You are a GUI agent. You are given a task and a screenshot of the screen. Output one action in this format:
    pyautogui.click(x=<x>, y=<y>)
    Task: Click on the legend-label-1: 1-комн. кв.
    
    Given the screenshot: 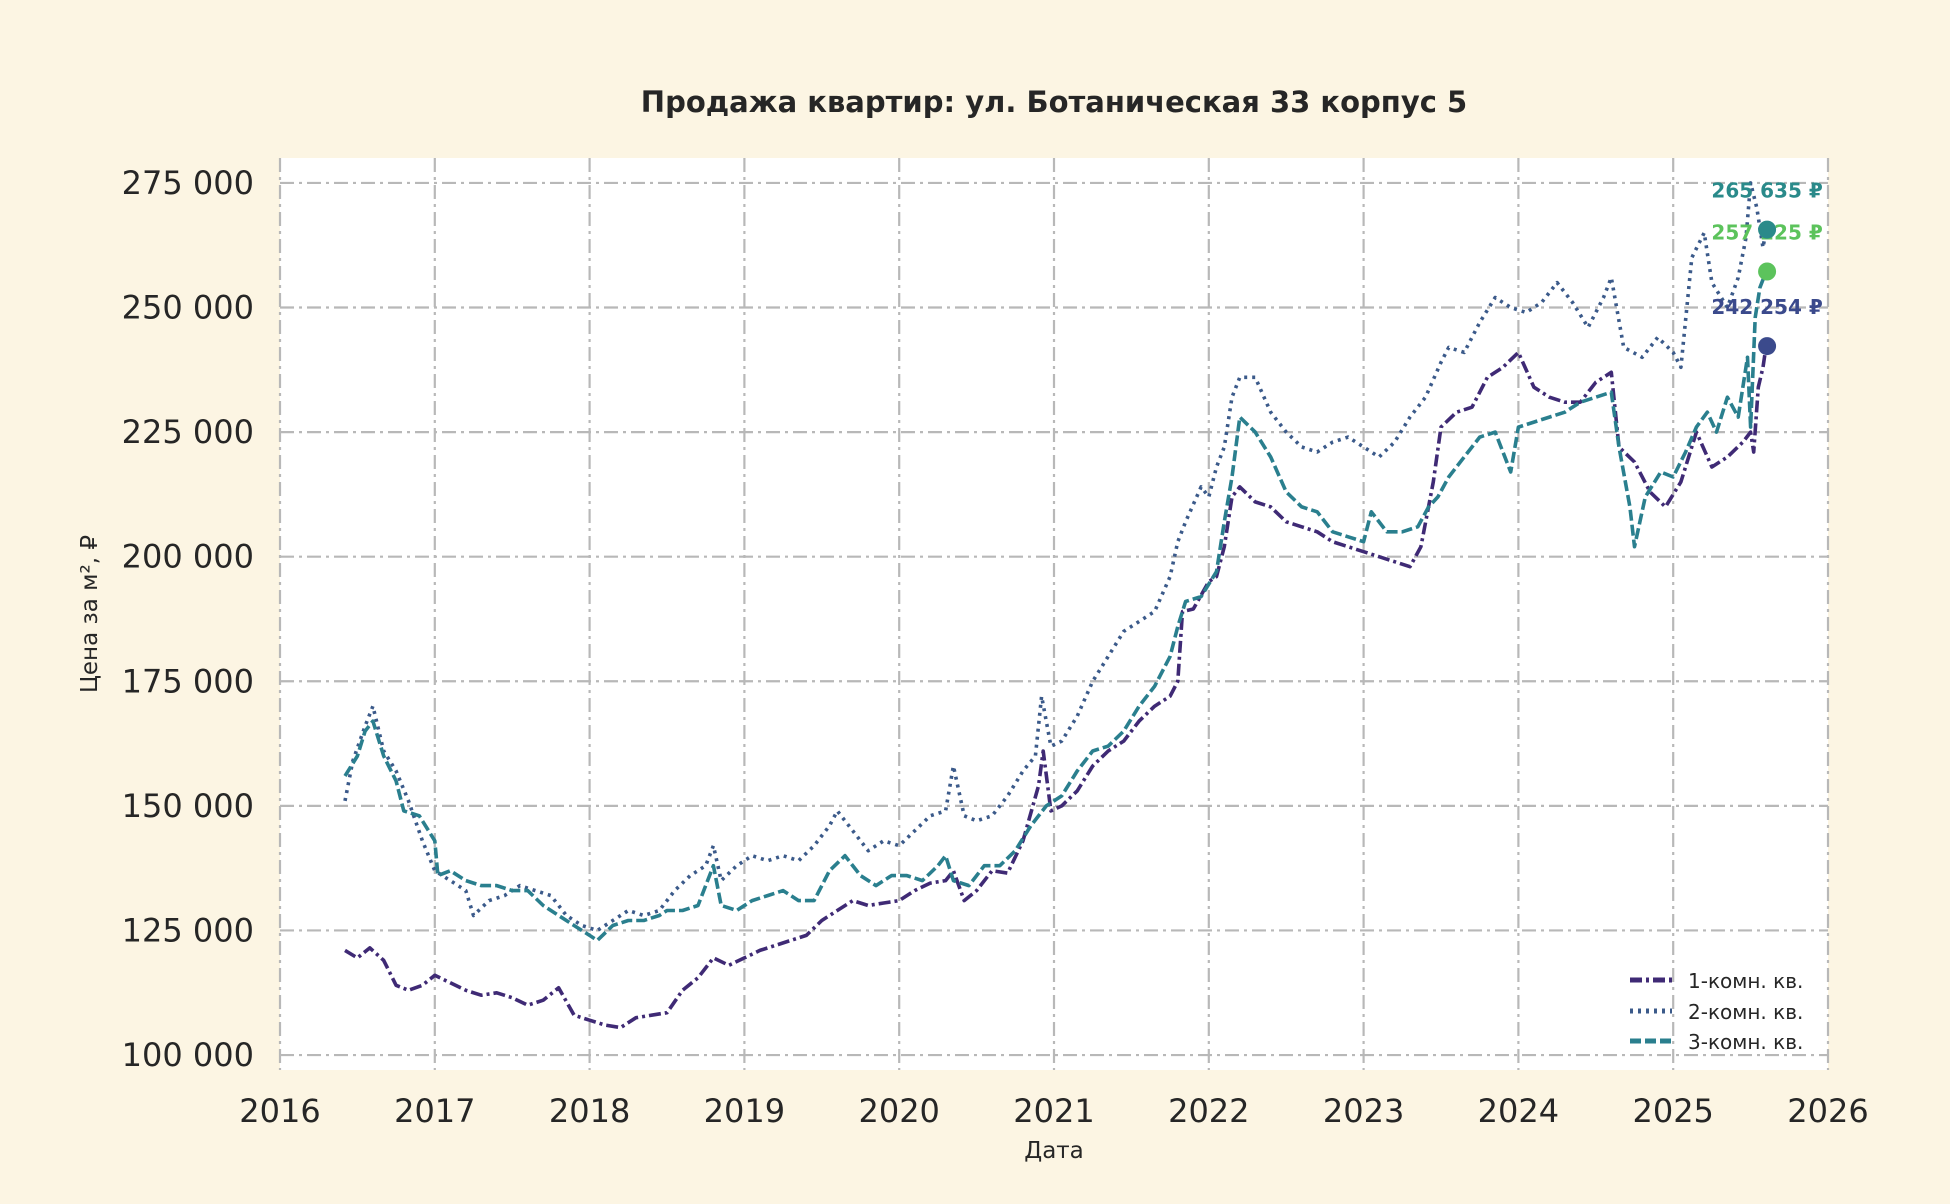 What is the action you would take?
    pyautogui.click(x=1745, y=981)
    